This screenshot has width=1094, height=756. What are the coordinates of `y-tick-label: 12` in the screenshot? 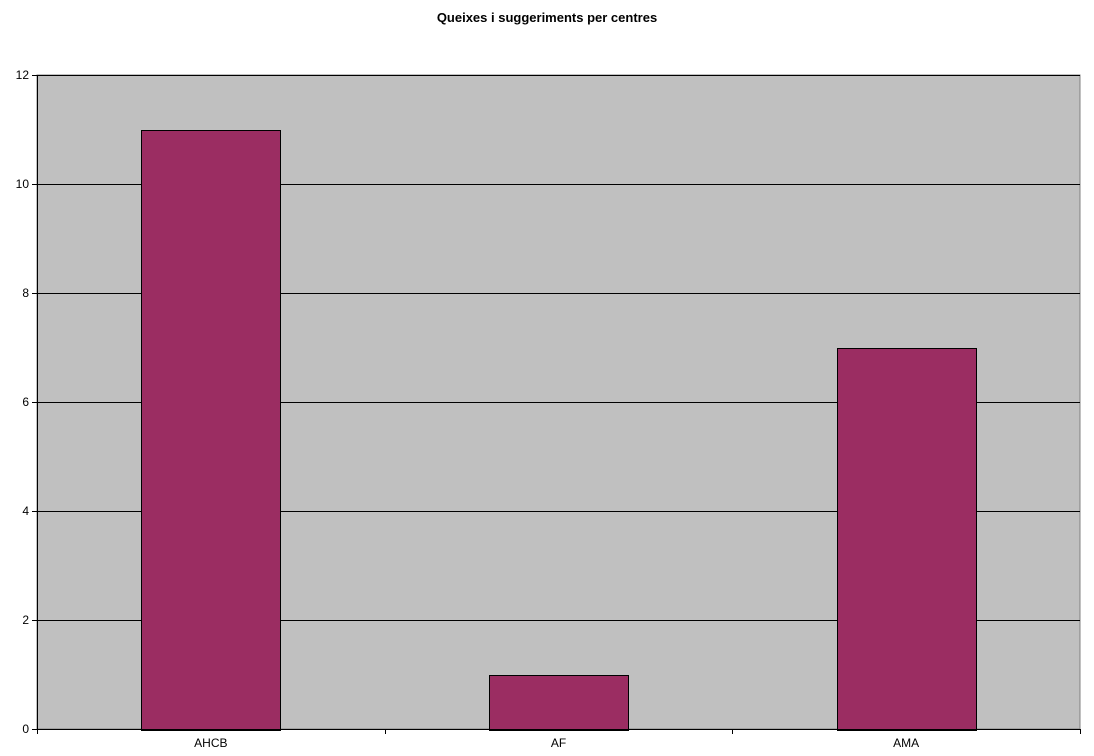 It's located at (23, 75).